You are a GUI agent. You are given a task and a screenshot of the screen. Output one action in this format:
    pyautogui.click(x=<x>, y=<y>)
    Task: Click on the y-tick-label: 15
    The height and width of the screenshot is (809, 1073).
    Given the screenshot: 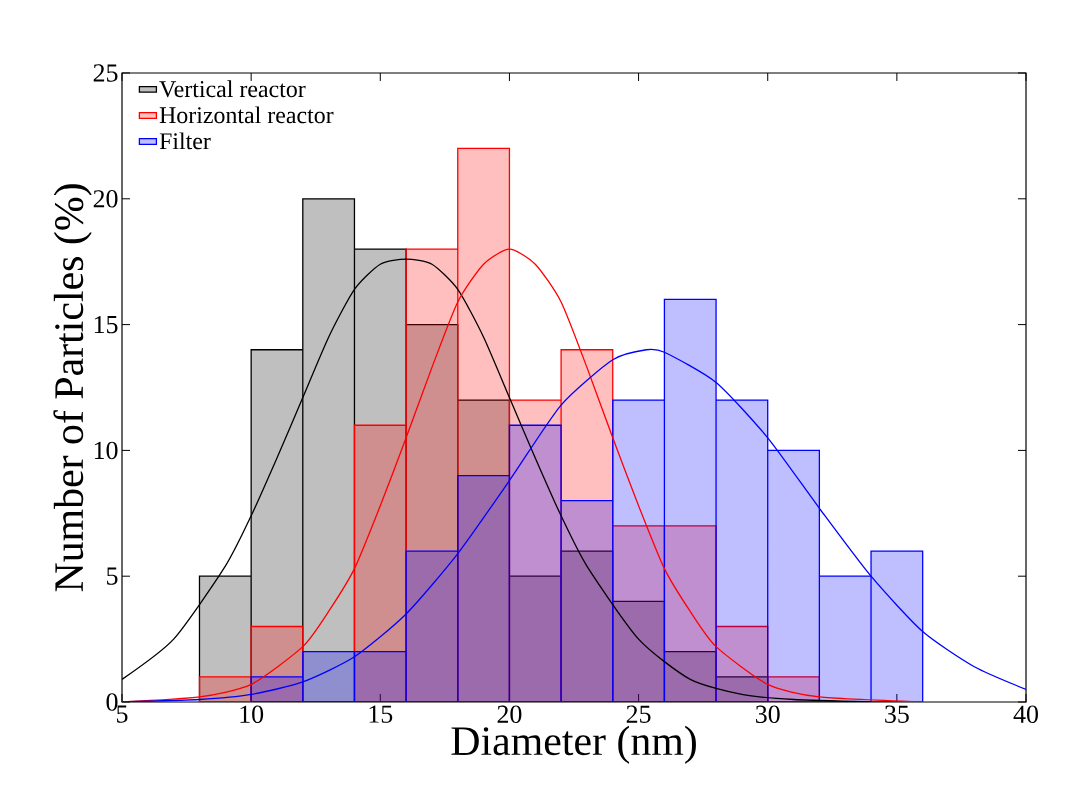 What is the action you would take?
    pyautogui.click(x=106, y=324)
    